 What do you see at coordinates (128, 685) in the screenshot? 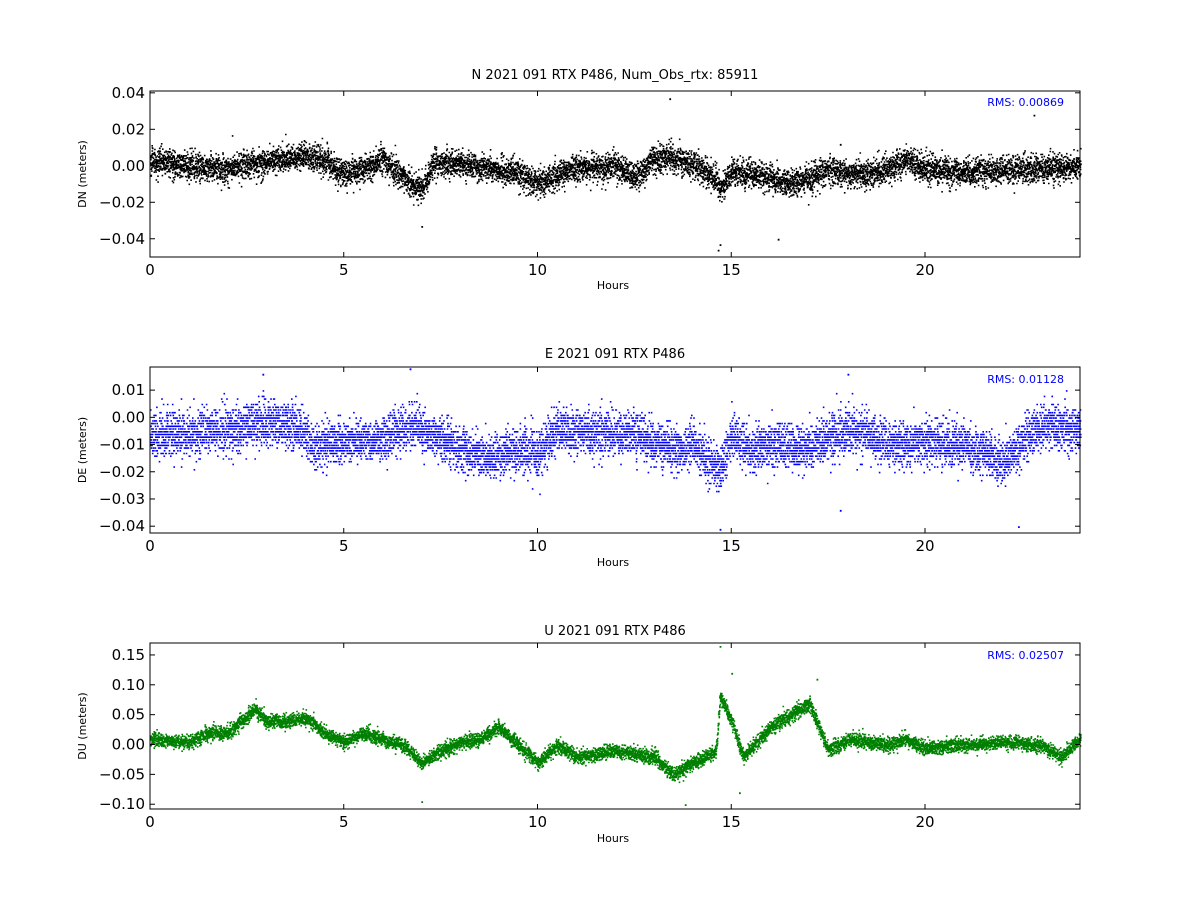
I see `up-y-tick-label: 0.10` at bounding box center [128, 685].